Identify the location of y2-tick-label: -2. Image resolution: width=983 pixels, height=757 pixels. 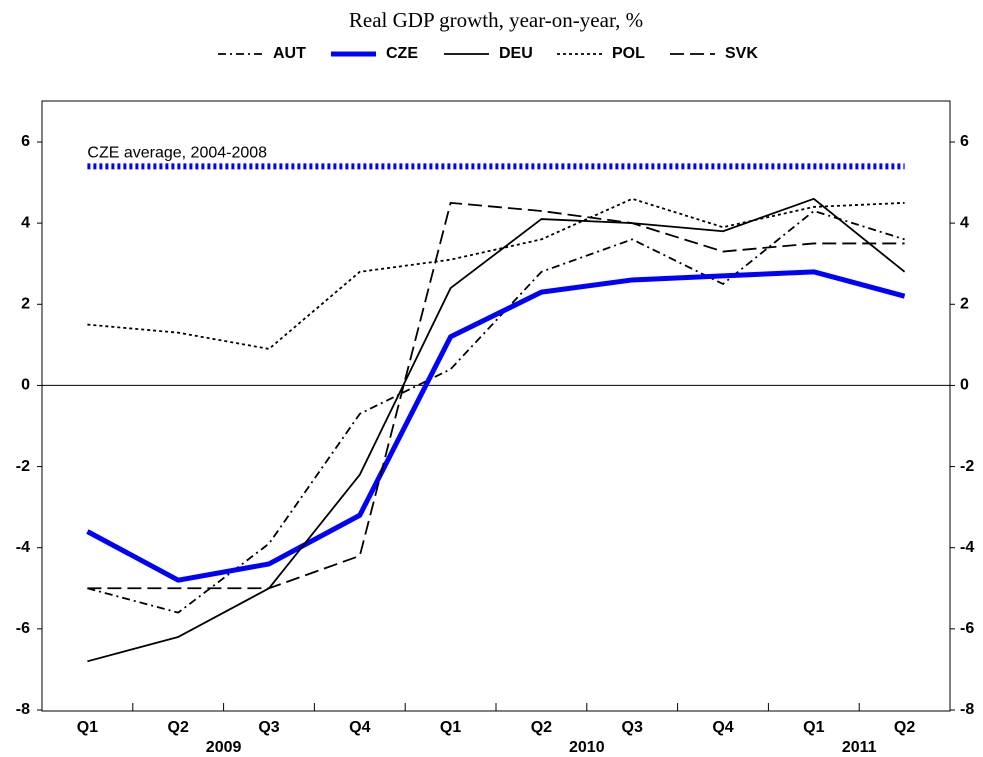
(967, 466).